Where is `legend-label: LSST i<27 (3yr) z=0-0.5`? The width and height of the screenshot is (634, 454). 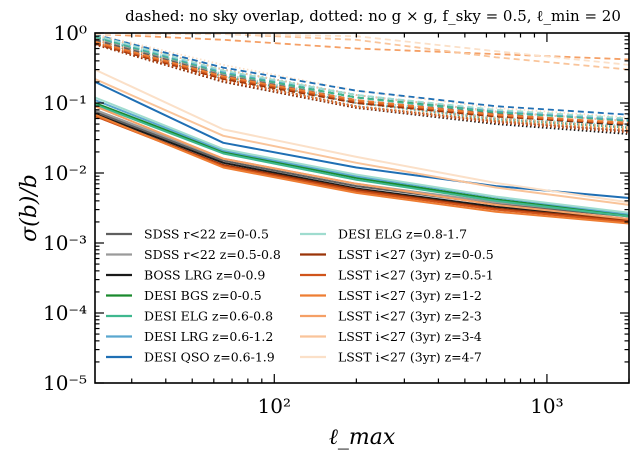
legend-label: LSST i<27 (3yr) z=0-0.5 is located at coordinates (416, 254).